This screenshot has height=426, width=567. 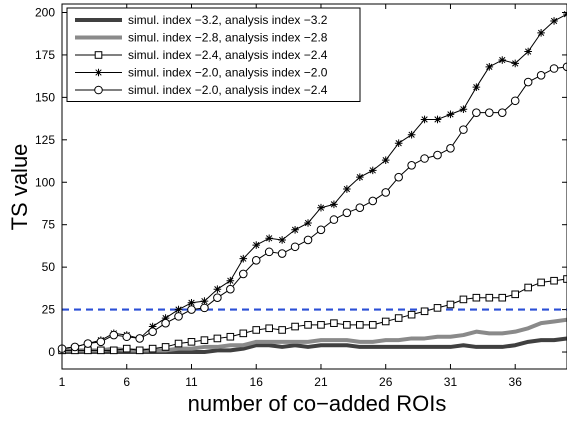 What do you see at coordinates (49, 310) in the screenshot?
I see `y-tick-label: 25` at bounding box center [49, 310].